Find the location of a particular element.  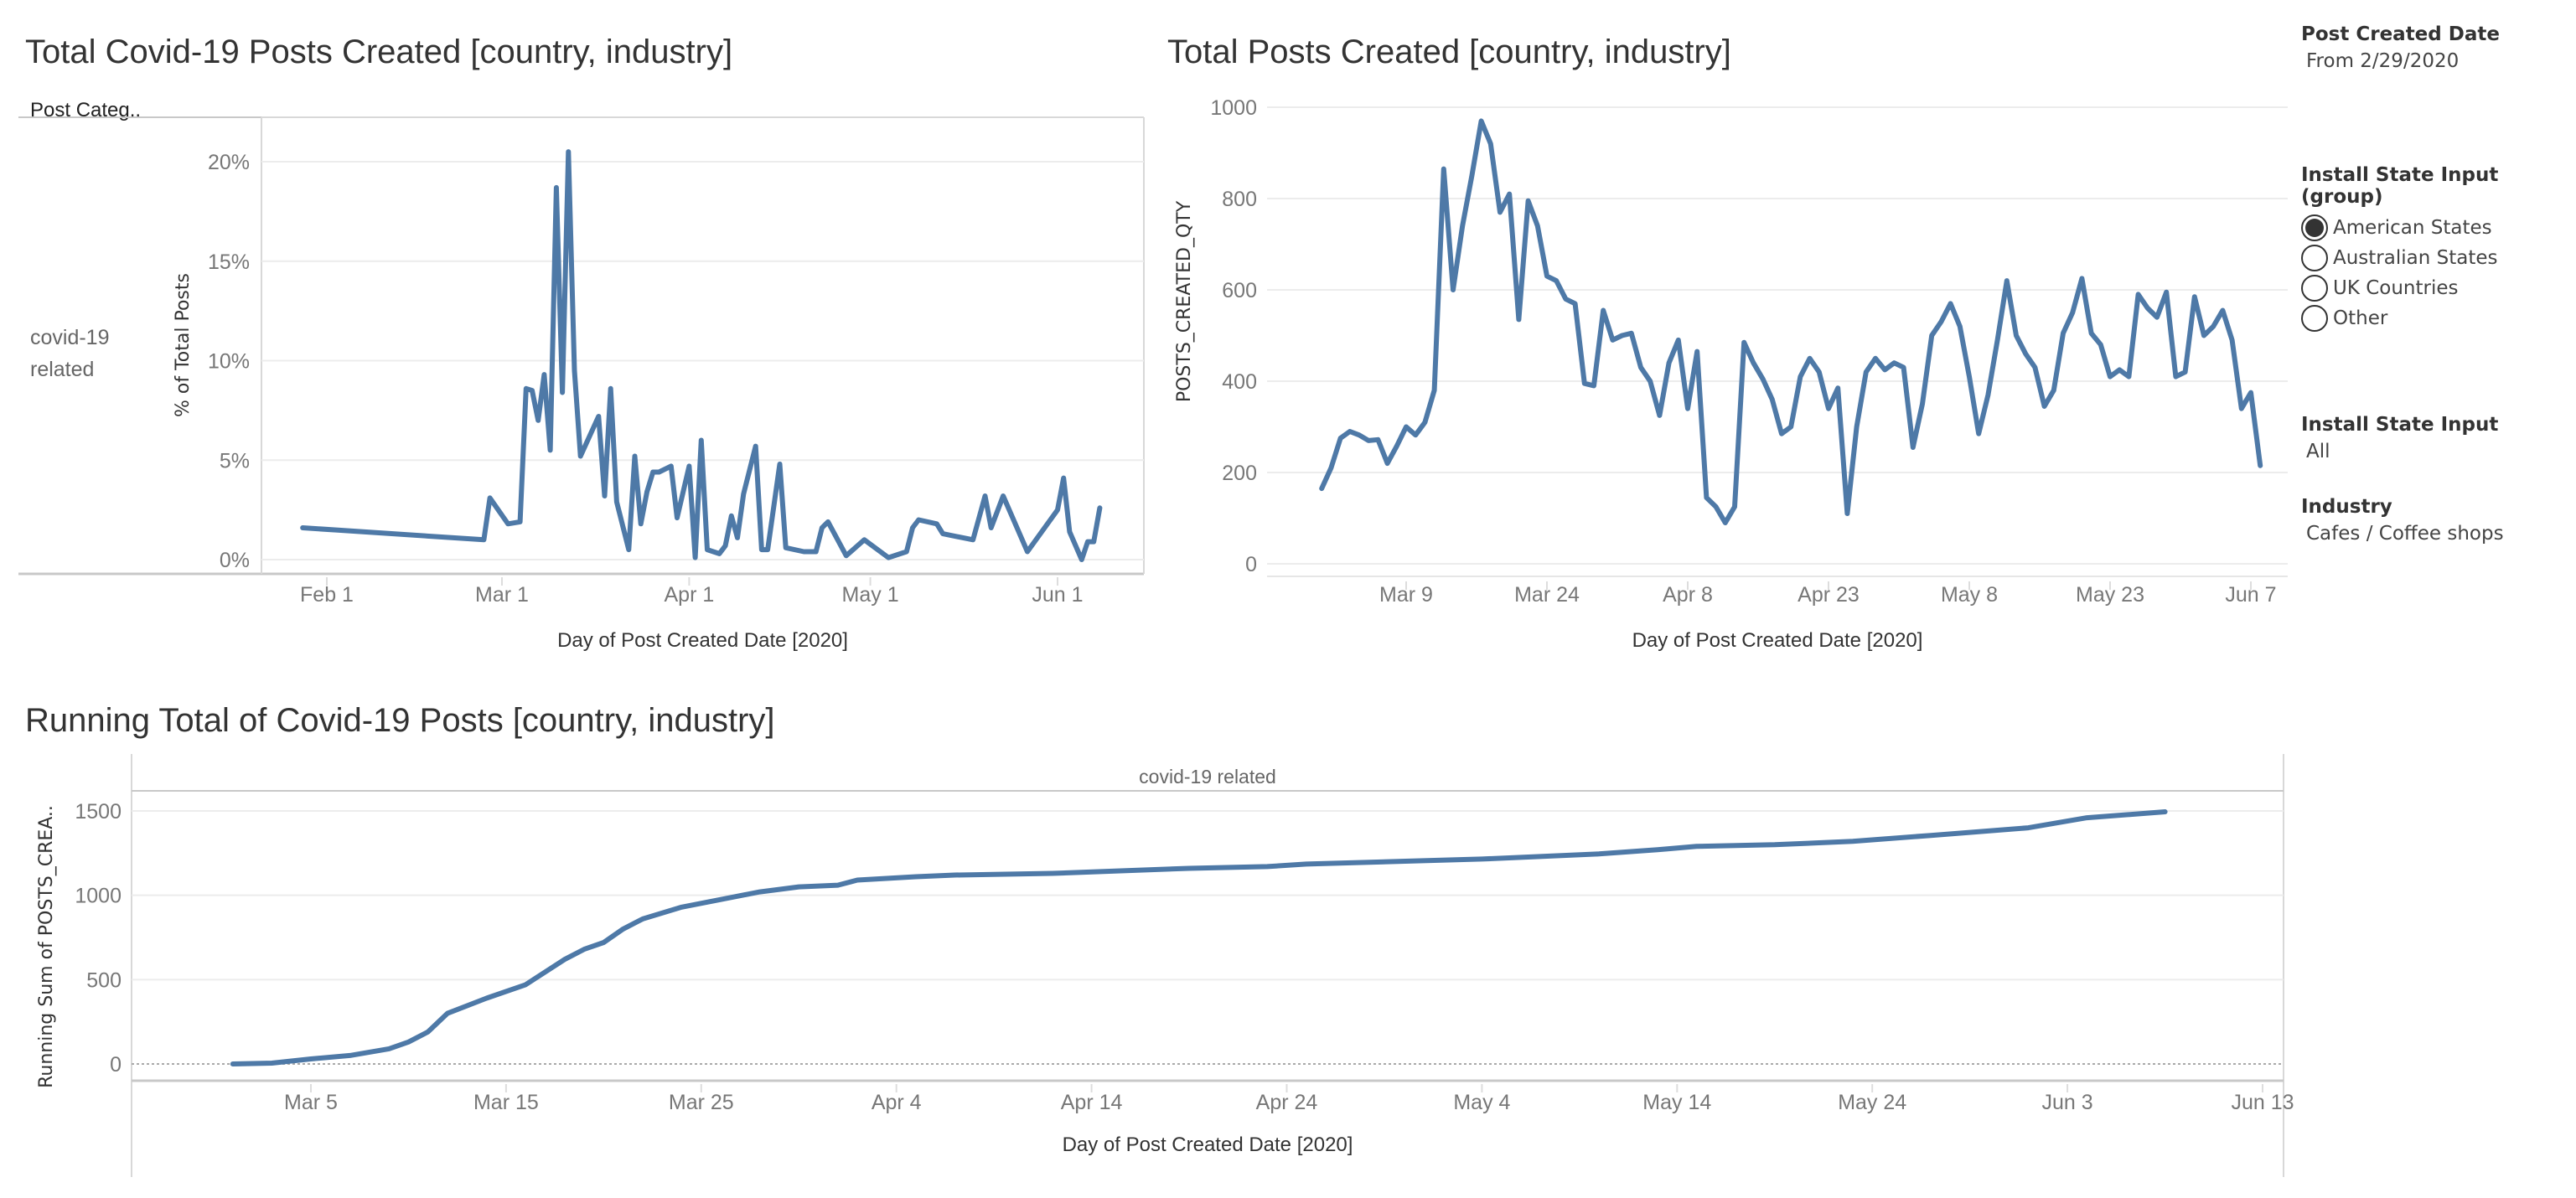

filter-industry-label: Industry is located at coordinates (2346, 507).